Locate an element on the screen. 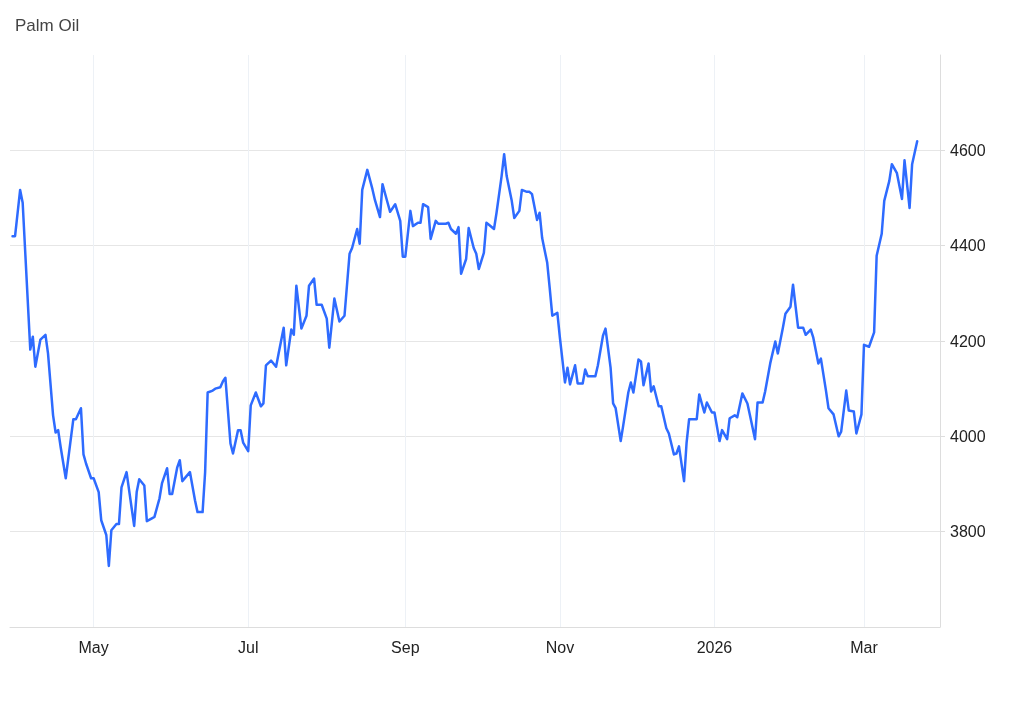  x-tick-label: Jul is located at coordinates (248, 647).